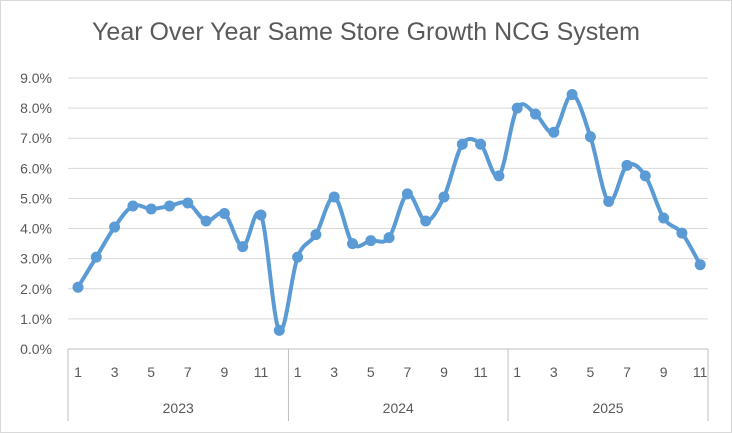  I want to click on y-tick-label: 7.0%, so click(36, 138).